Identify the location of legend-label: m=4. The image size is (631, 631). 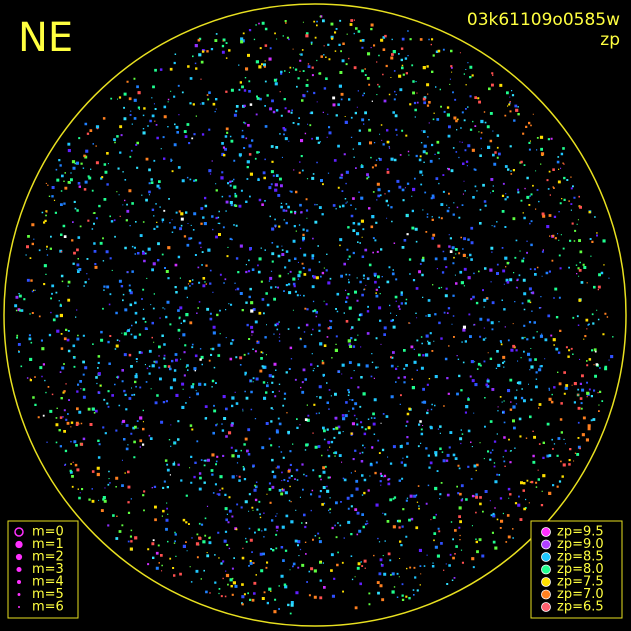
(48, 582).